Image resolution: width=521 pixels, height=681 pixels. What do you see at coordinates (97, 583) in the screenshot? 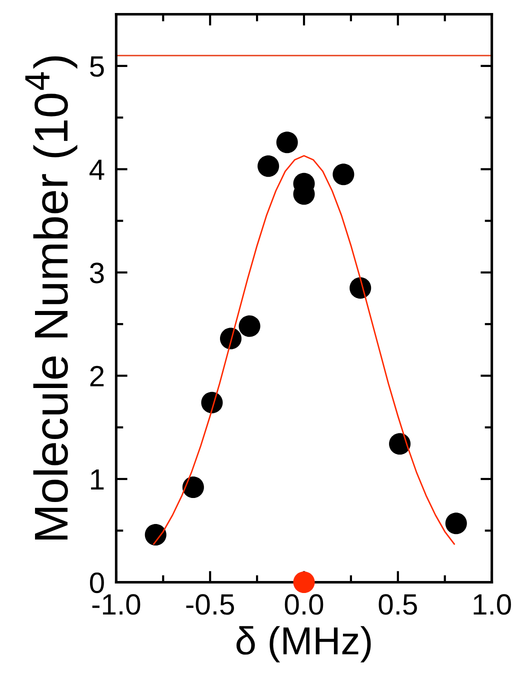
I see `y-tick-label: 0` at bounding box center [97, 583].